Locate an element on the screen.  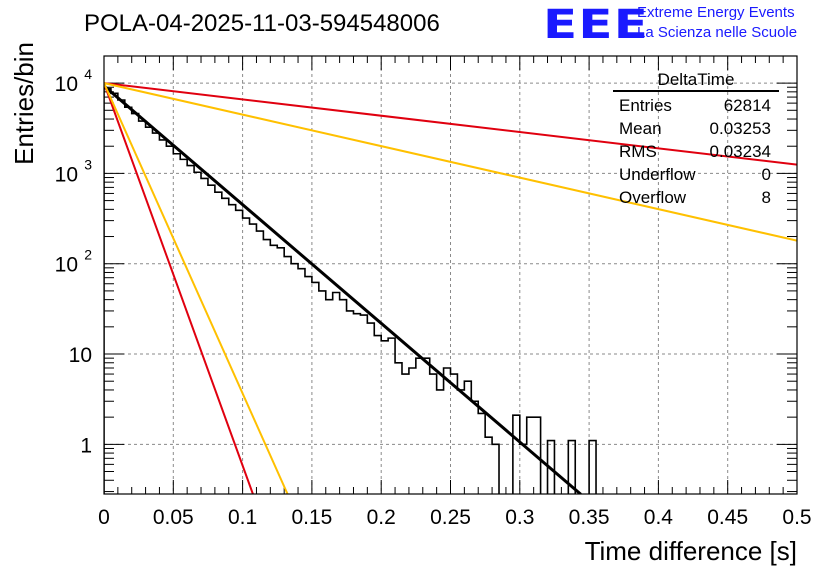
stats-row-underflow: Underflow 0 is located at coordinates (696, 174).